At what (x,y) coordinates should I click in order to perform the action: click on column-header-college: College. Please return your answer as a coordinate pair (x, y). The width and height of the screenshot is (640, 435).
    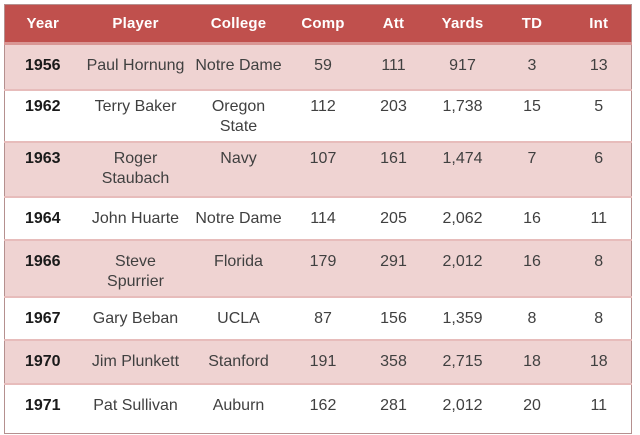
    Looking at the image, I should click on (238, 24).